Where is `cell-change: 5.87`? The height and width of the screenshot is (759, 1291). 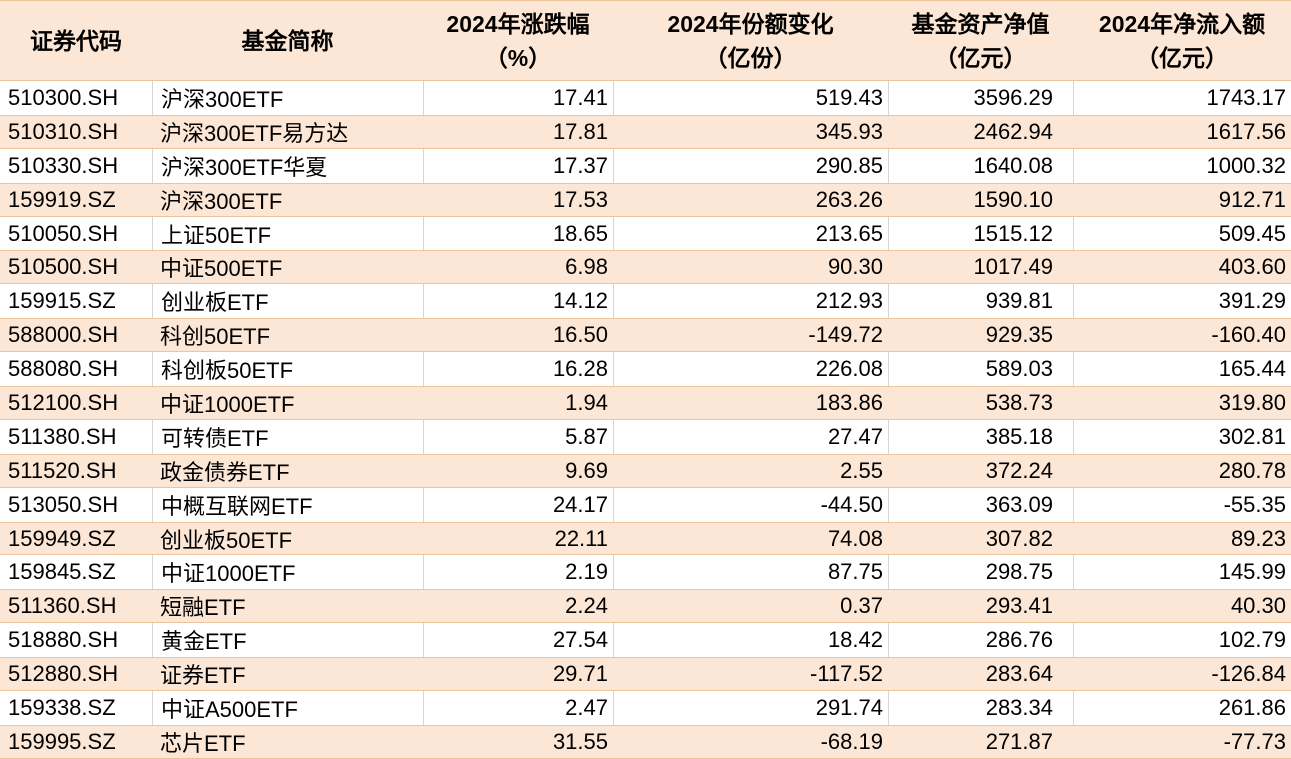 cell-change: 5.87 is located at coordinates (518, 436).